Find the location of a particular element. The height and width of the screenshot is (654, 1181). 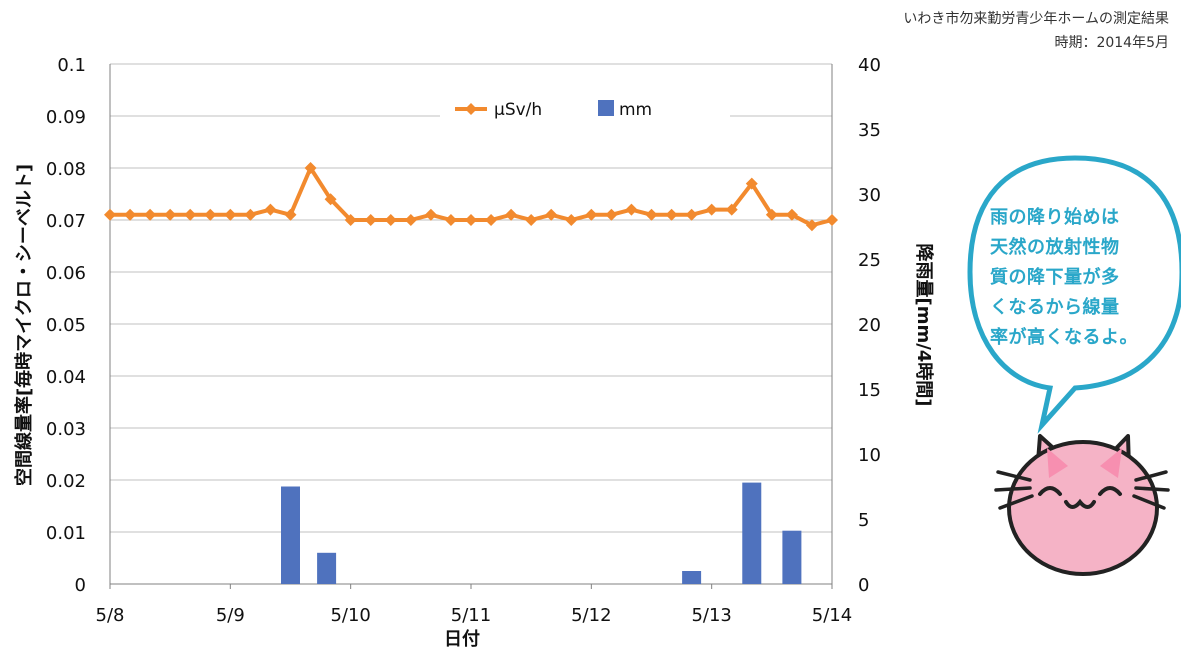

right-tick-label: 30 is located at coordinates (869, 195).